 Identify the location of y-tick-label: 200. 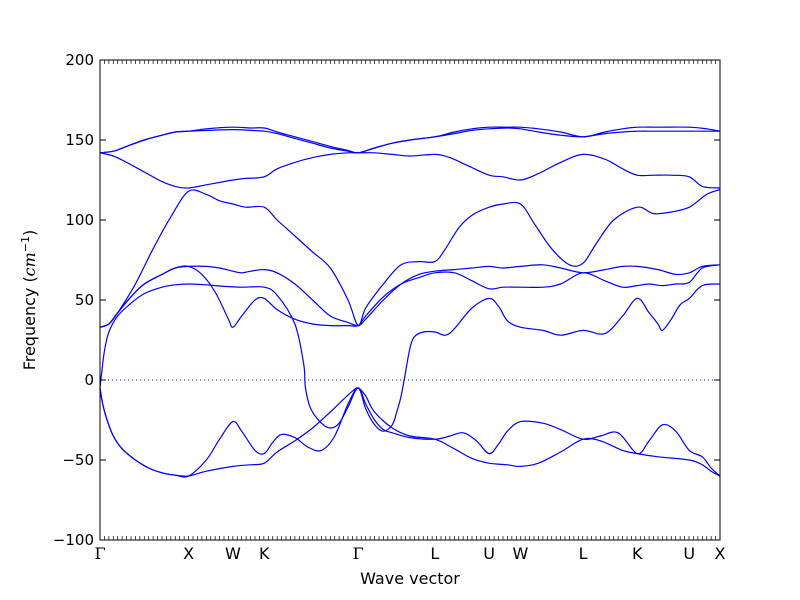
(79, 60).